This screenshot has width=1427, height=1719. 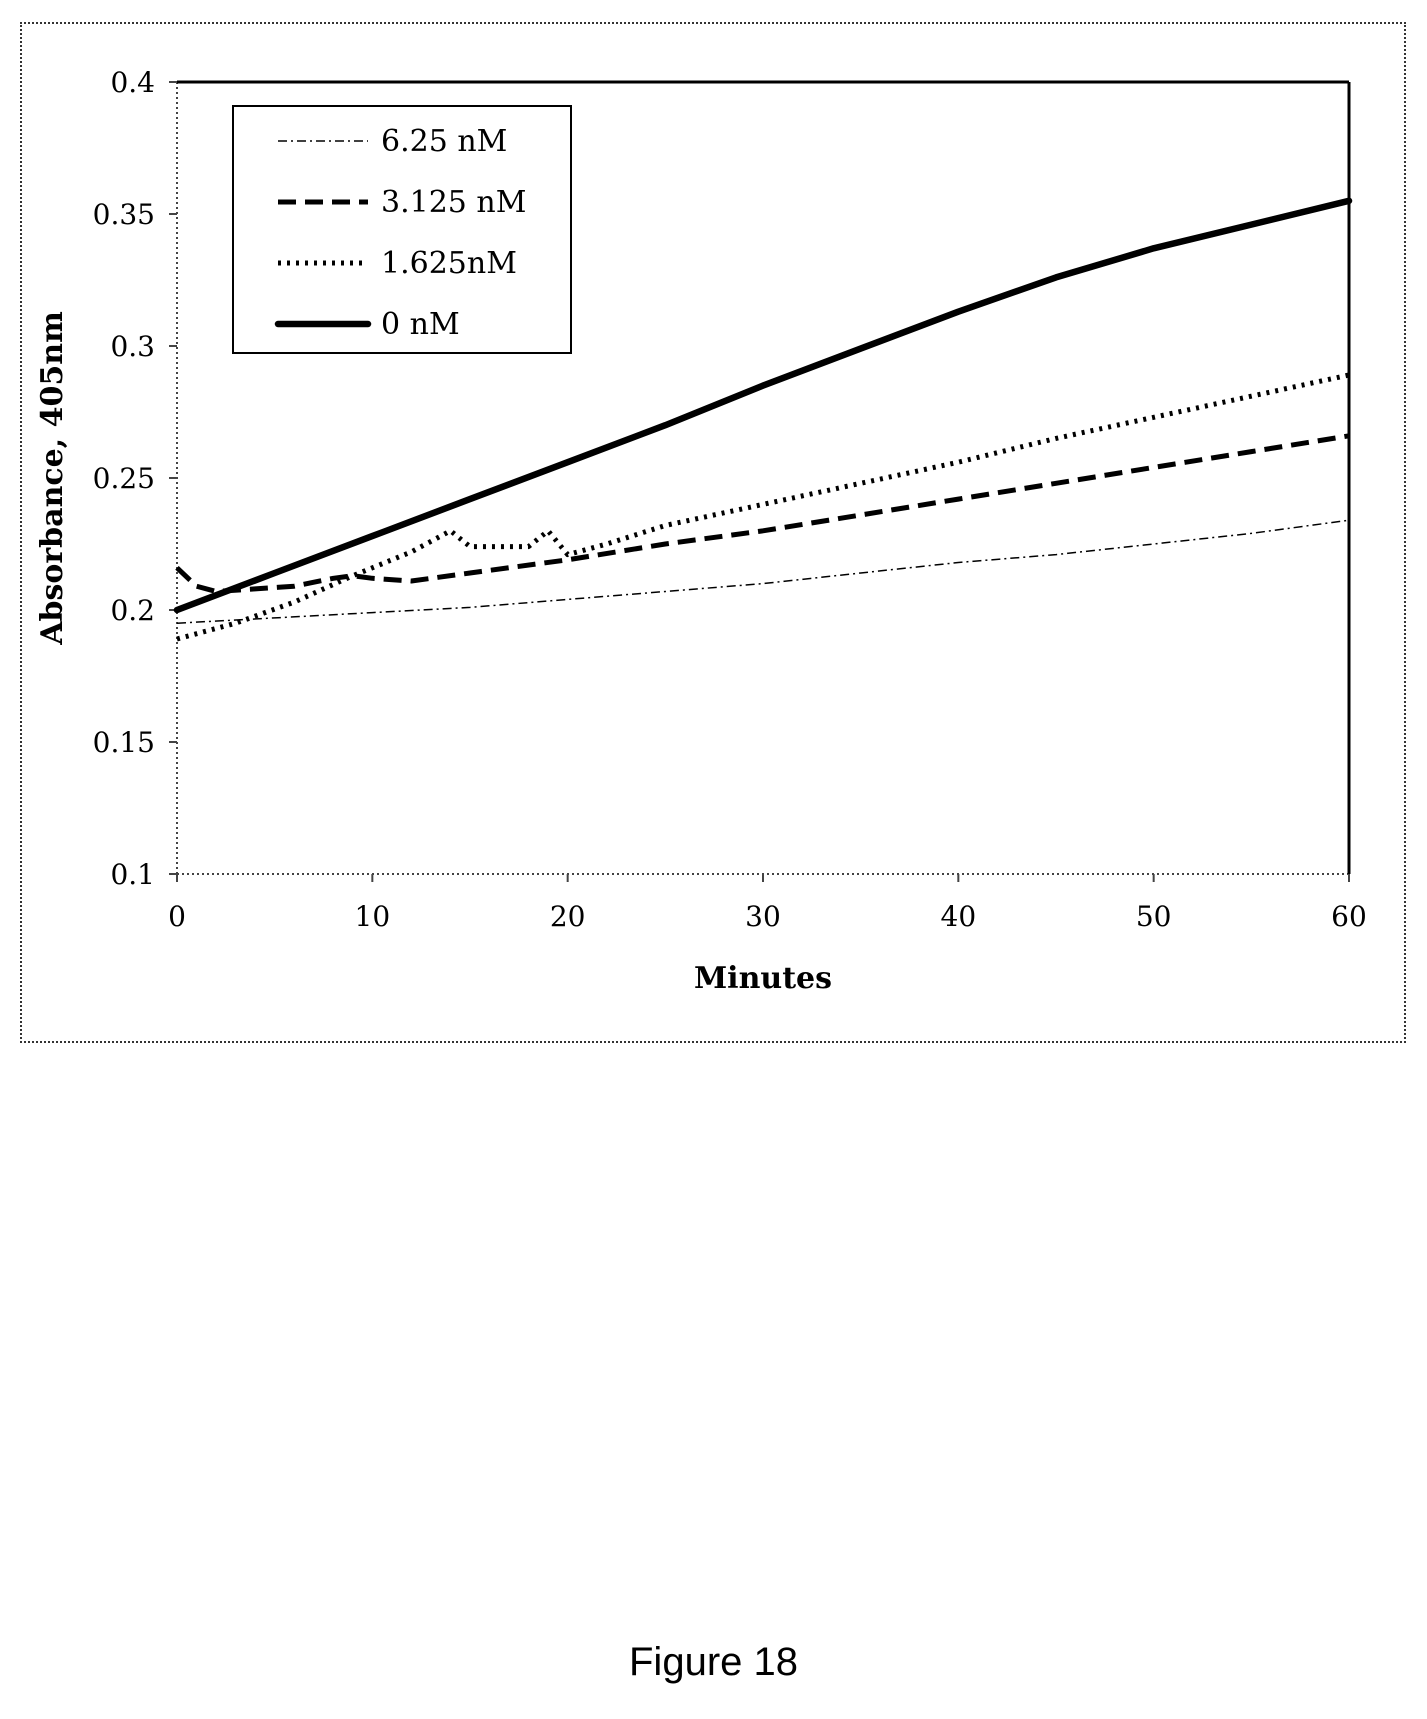 What do you see at coordinates (124, 742) in the screenshot?
I see `y-tick-label: 0.15` at bounding box center [124, 742].